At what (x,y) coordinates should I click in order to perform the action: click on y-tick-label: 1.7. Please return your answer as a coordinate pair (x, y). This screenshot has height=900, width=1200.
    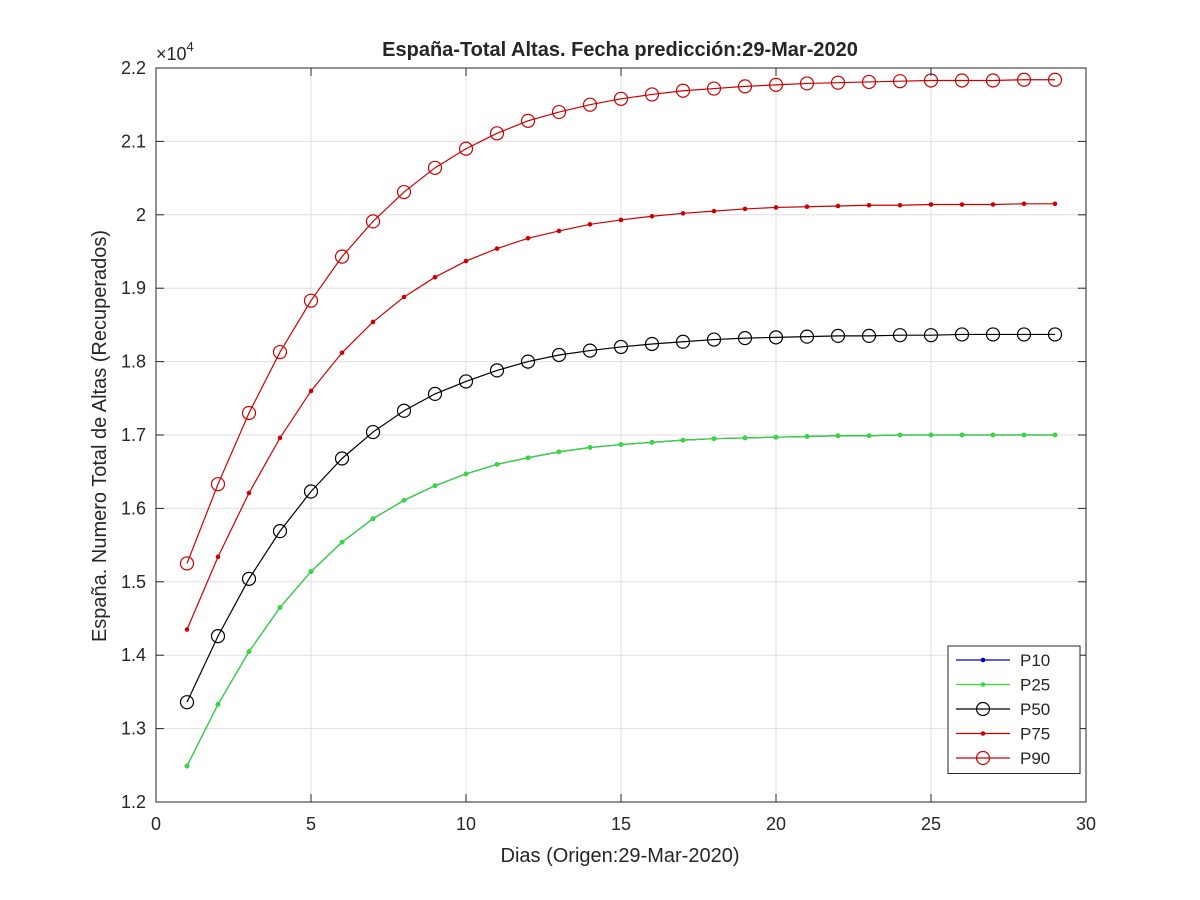
    Looking at the image, I should click on (133, 435).